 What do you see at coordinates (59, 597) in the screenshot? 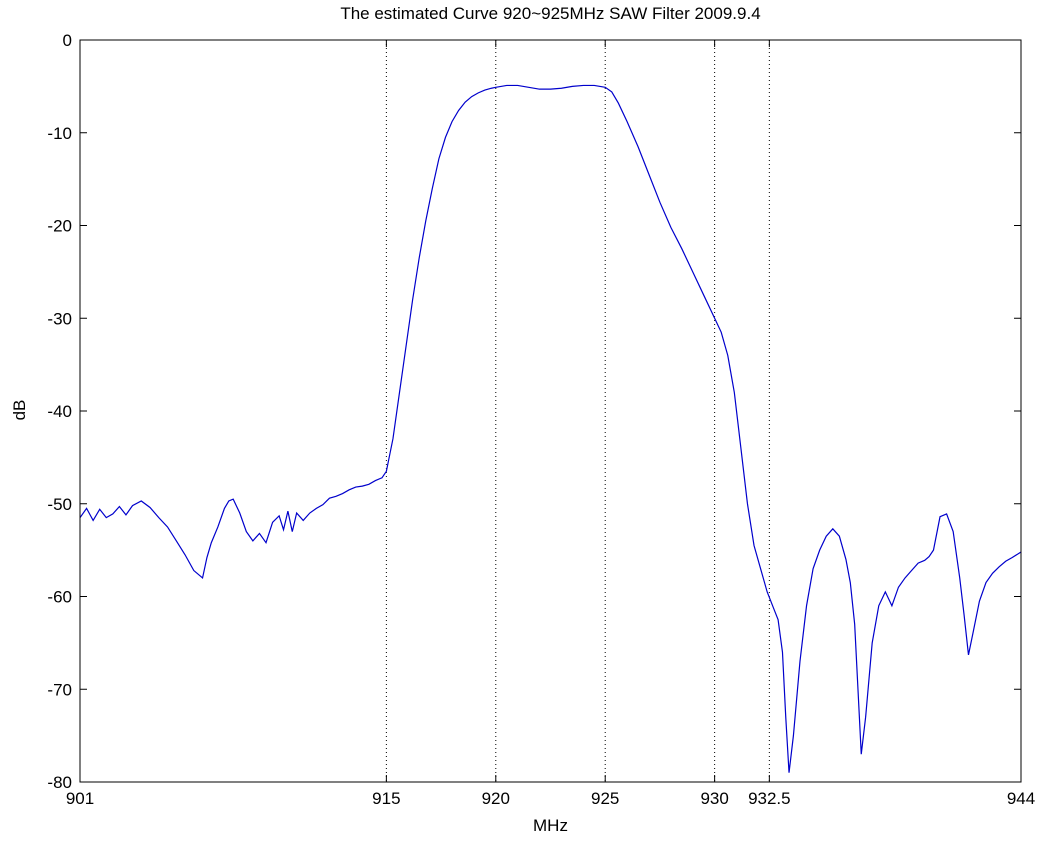
I see `y-tick-label: -60` at bounding box center [59, 597].